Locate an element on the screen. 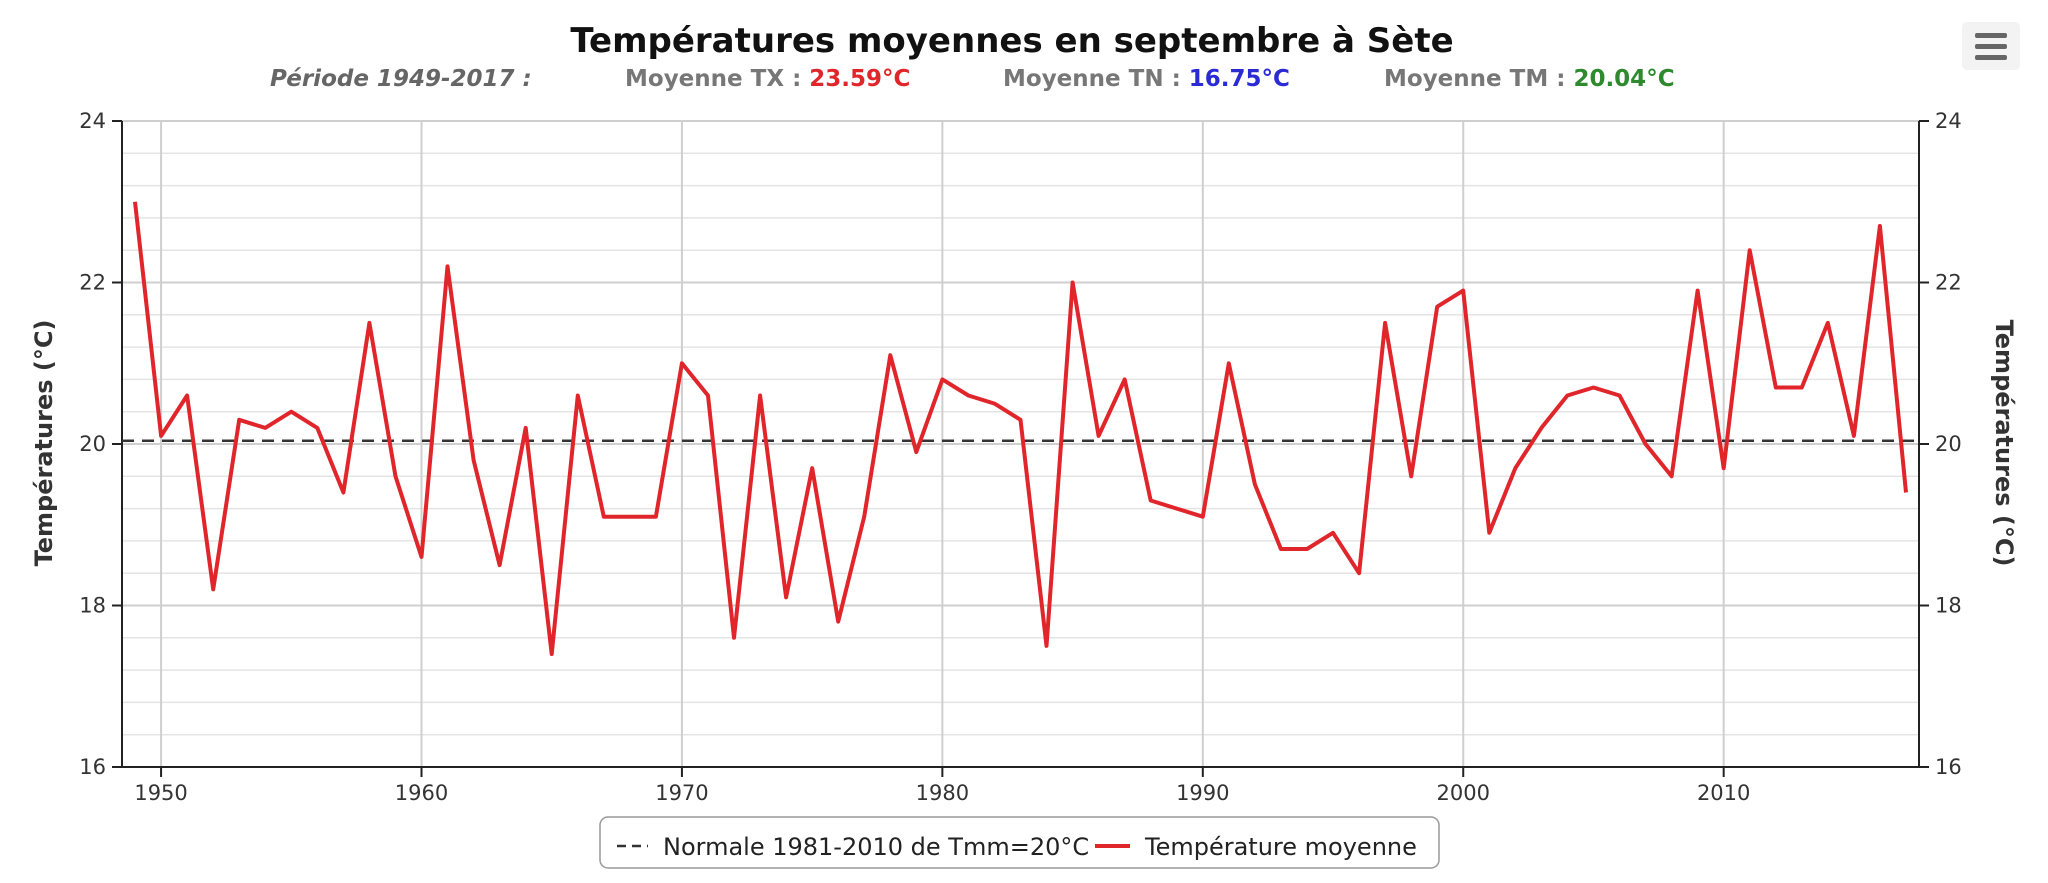 The width and height of the screenshot is (2048, 883). x-tick-label: 2000 is located at coordinates (1463, 793).